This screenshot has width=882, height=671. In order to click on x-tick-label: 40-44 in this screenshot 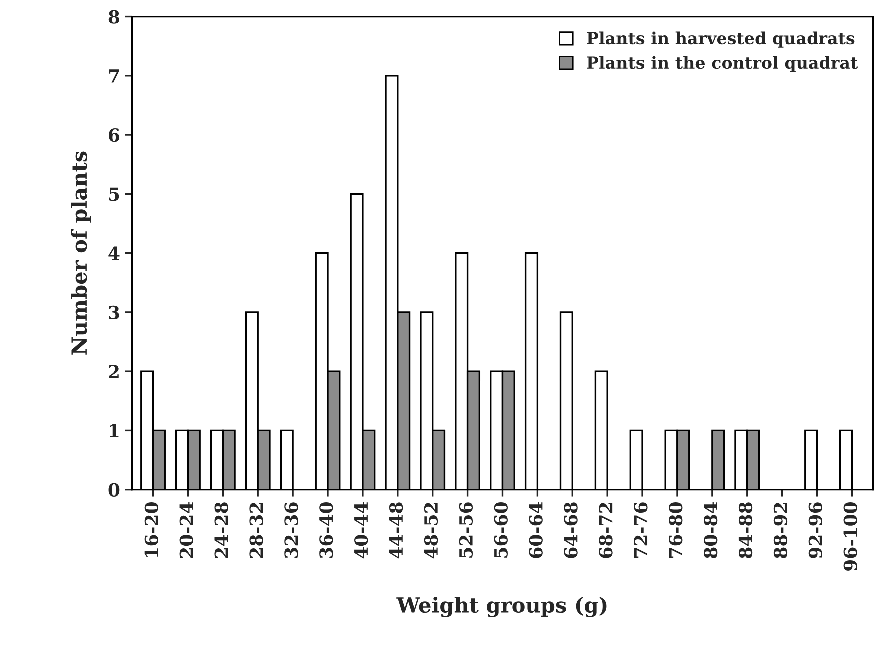, I will do `click(361, 530)`.